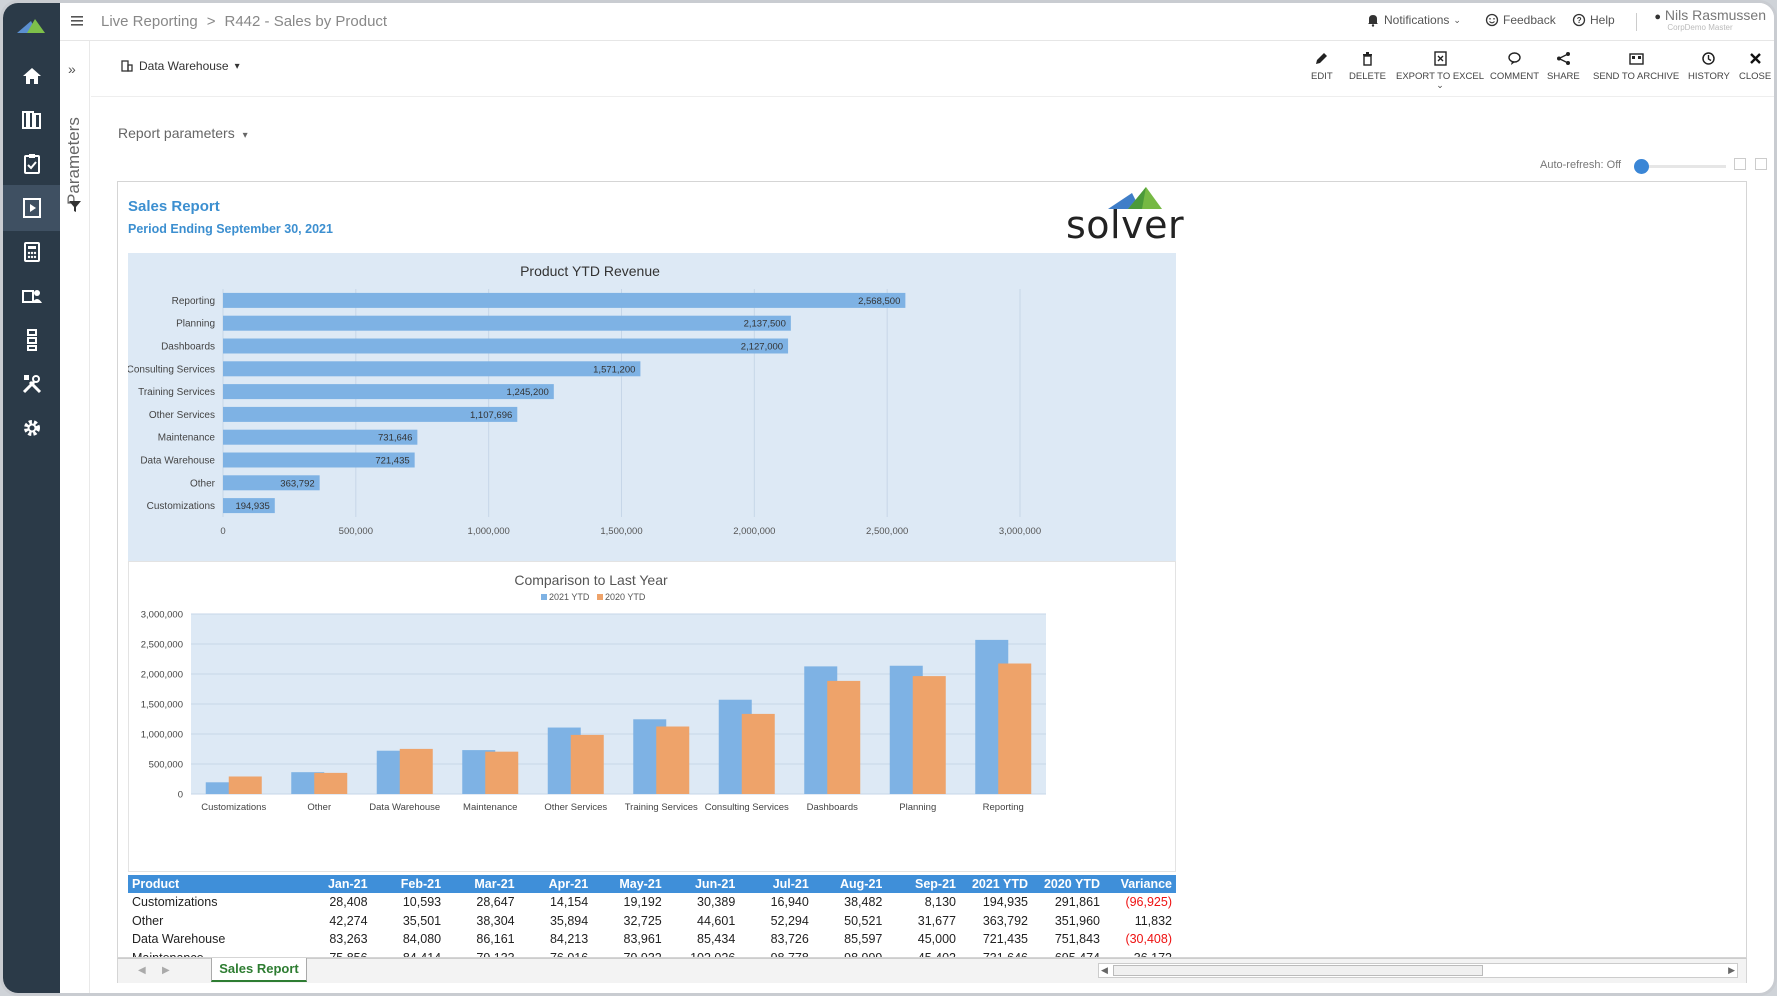 This screenshot has width=1777, height=996. Describe the element at coordinates (490, 807) in the screenshot. I see `category-label: Maintenance` at that location.